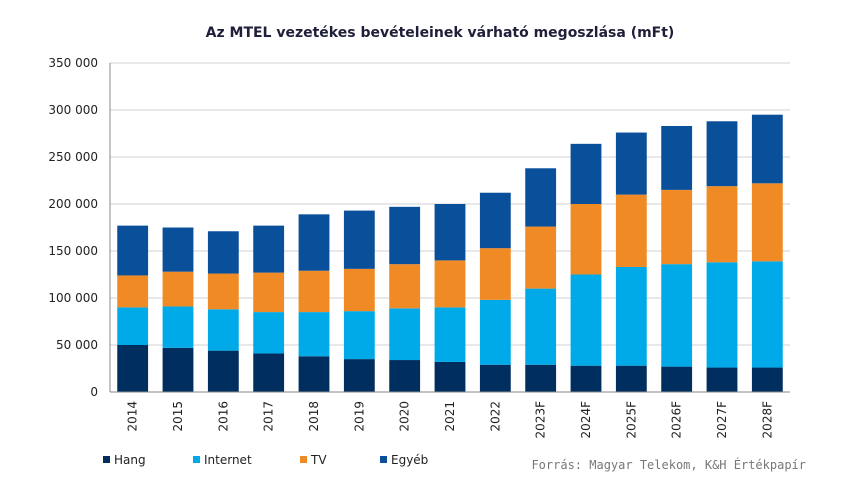 The image size is (850, 478). Describe the element at coordinates (359, 416) in the screenshot. I see `x-tick-label: 2019` at that location.